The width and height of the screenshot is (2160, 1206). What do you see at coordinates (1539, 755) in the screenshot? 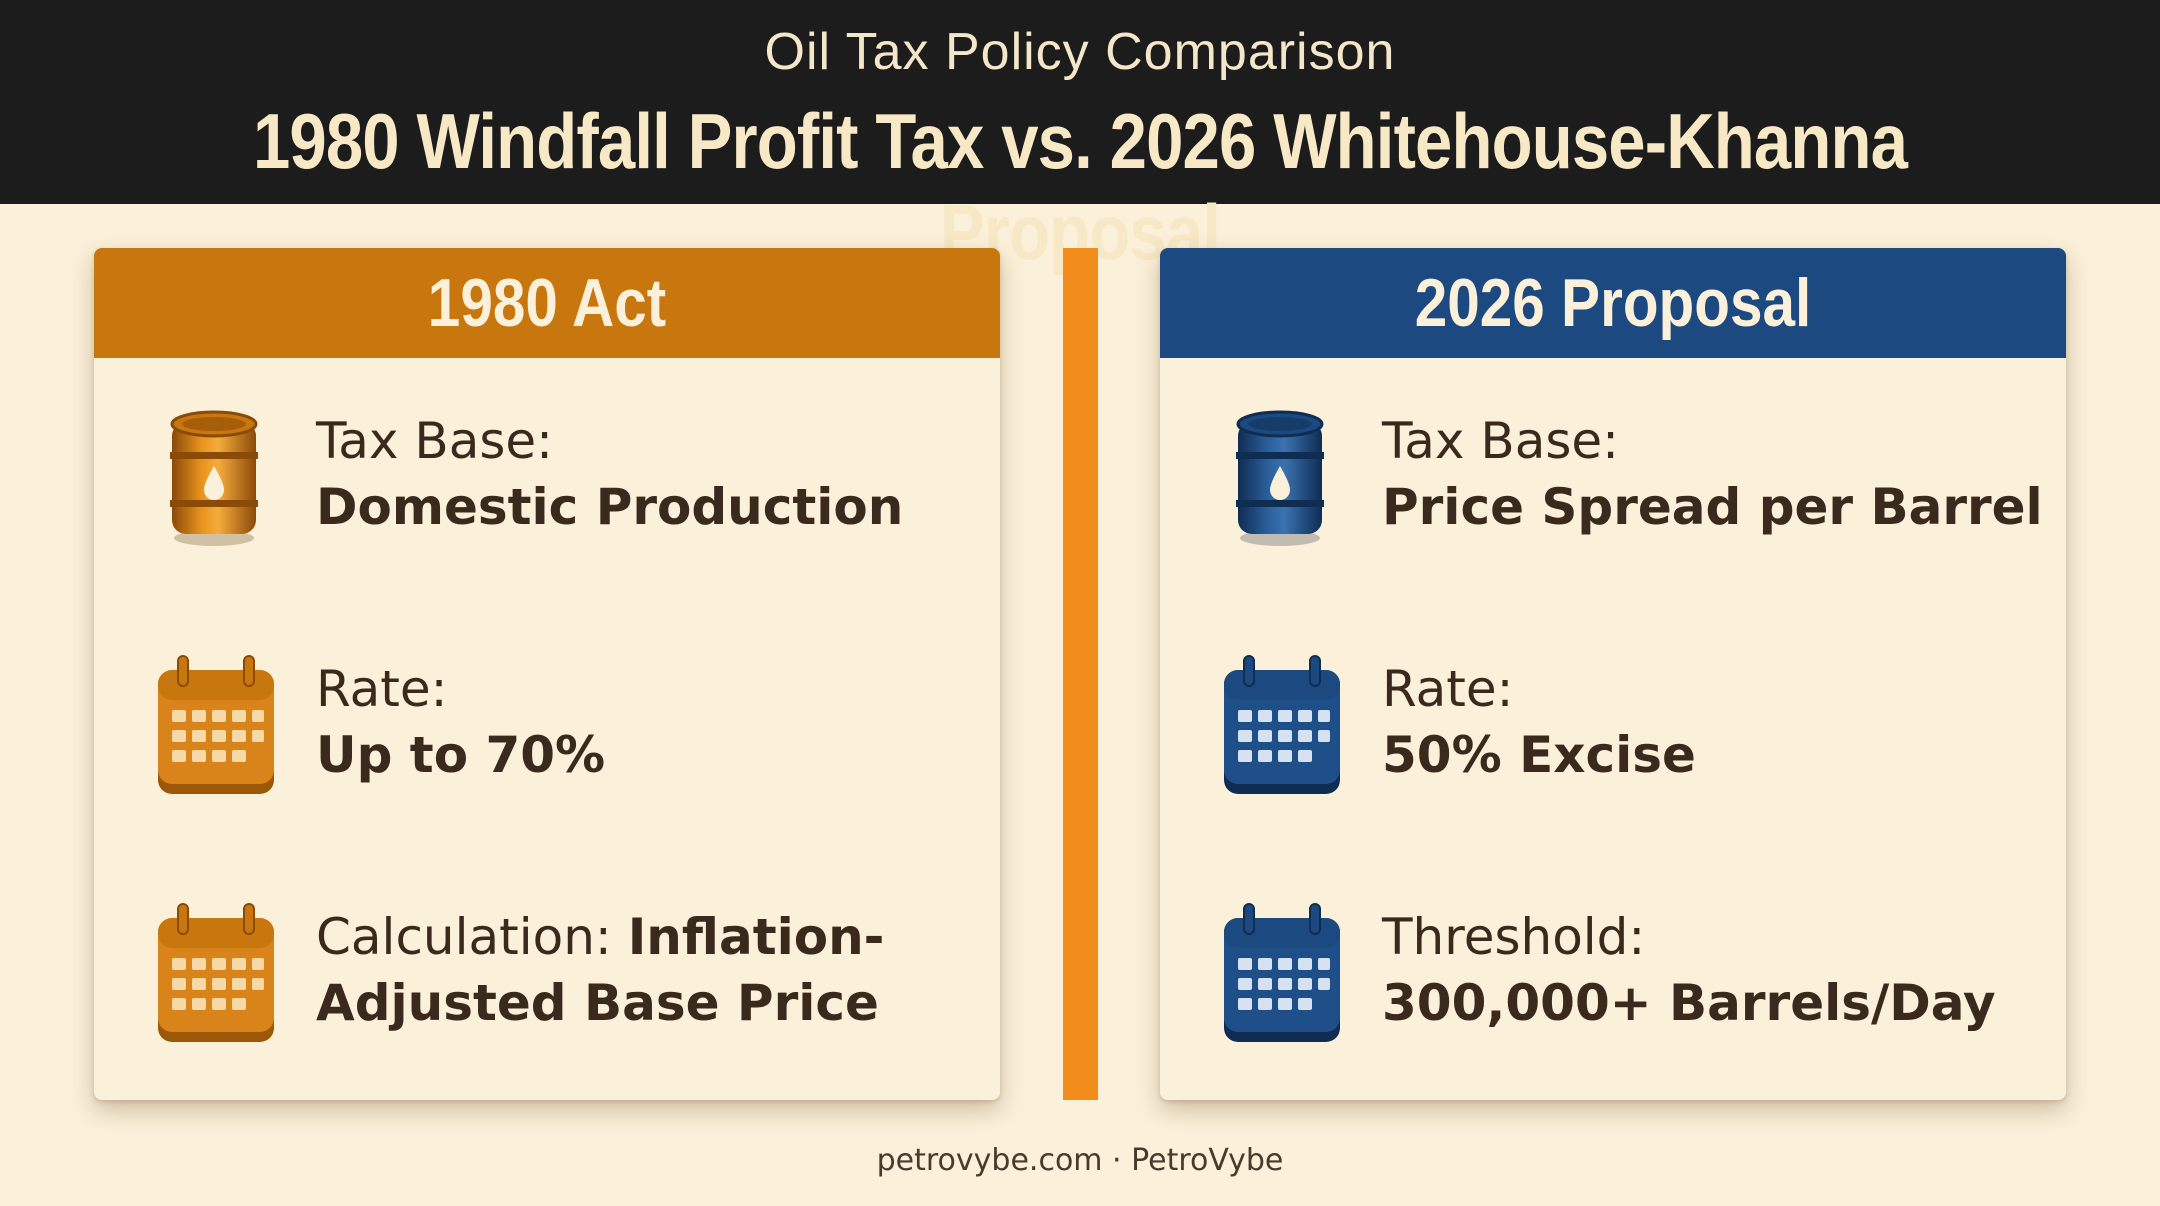
I see `row-value: 50% Excise` at bounding box center [1539, 755].